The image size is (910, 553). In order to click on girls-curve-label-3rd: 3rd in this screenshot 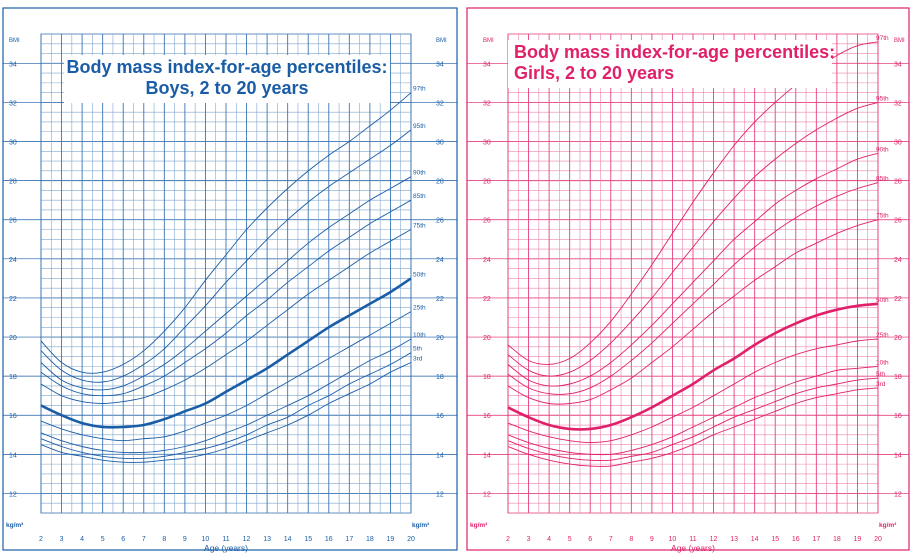, I will do `click(881, 384)`.